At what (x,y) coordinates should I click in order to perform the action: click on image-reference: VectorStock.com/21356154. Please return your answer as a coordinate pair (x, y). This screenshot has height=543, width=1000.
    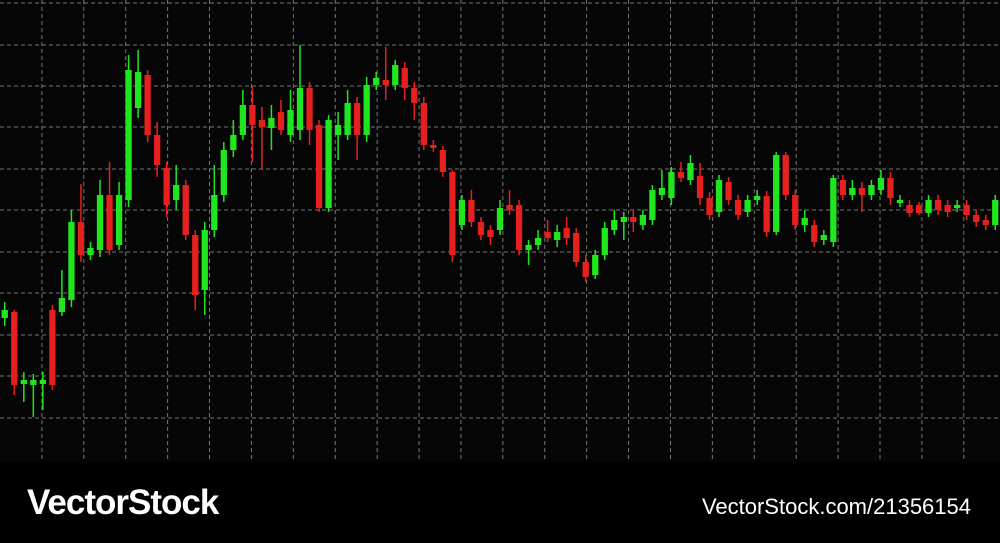
    Looking at the image, I should click on (836, 506).